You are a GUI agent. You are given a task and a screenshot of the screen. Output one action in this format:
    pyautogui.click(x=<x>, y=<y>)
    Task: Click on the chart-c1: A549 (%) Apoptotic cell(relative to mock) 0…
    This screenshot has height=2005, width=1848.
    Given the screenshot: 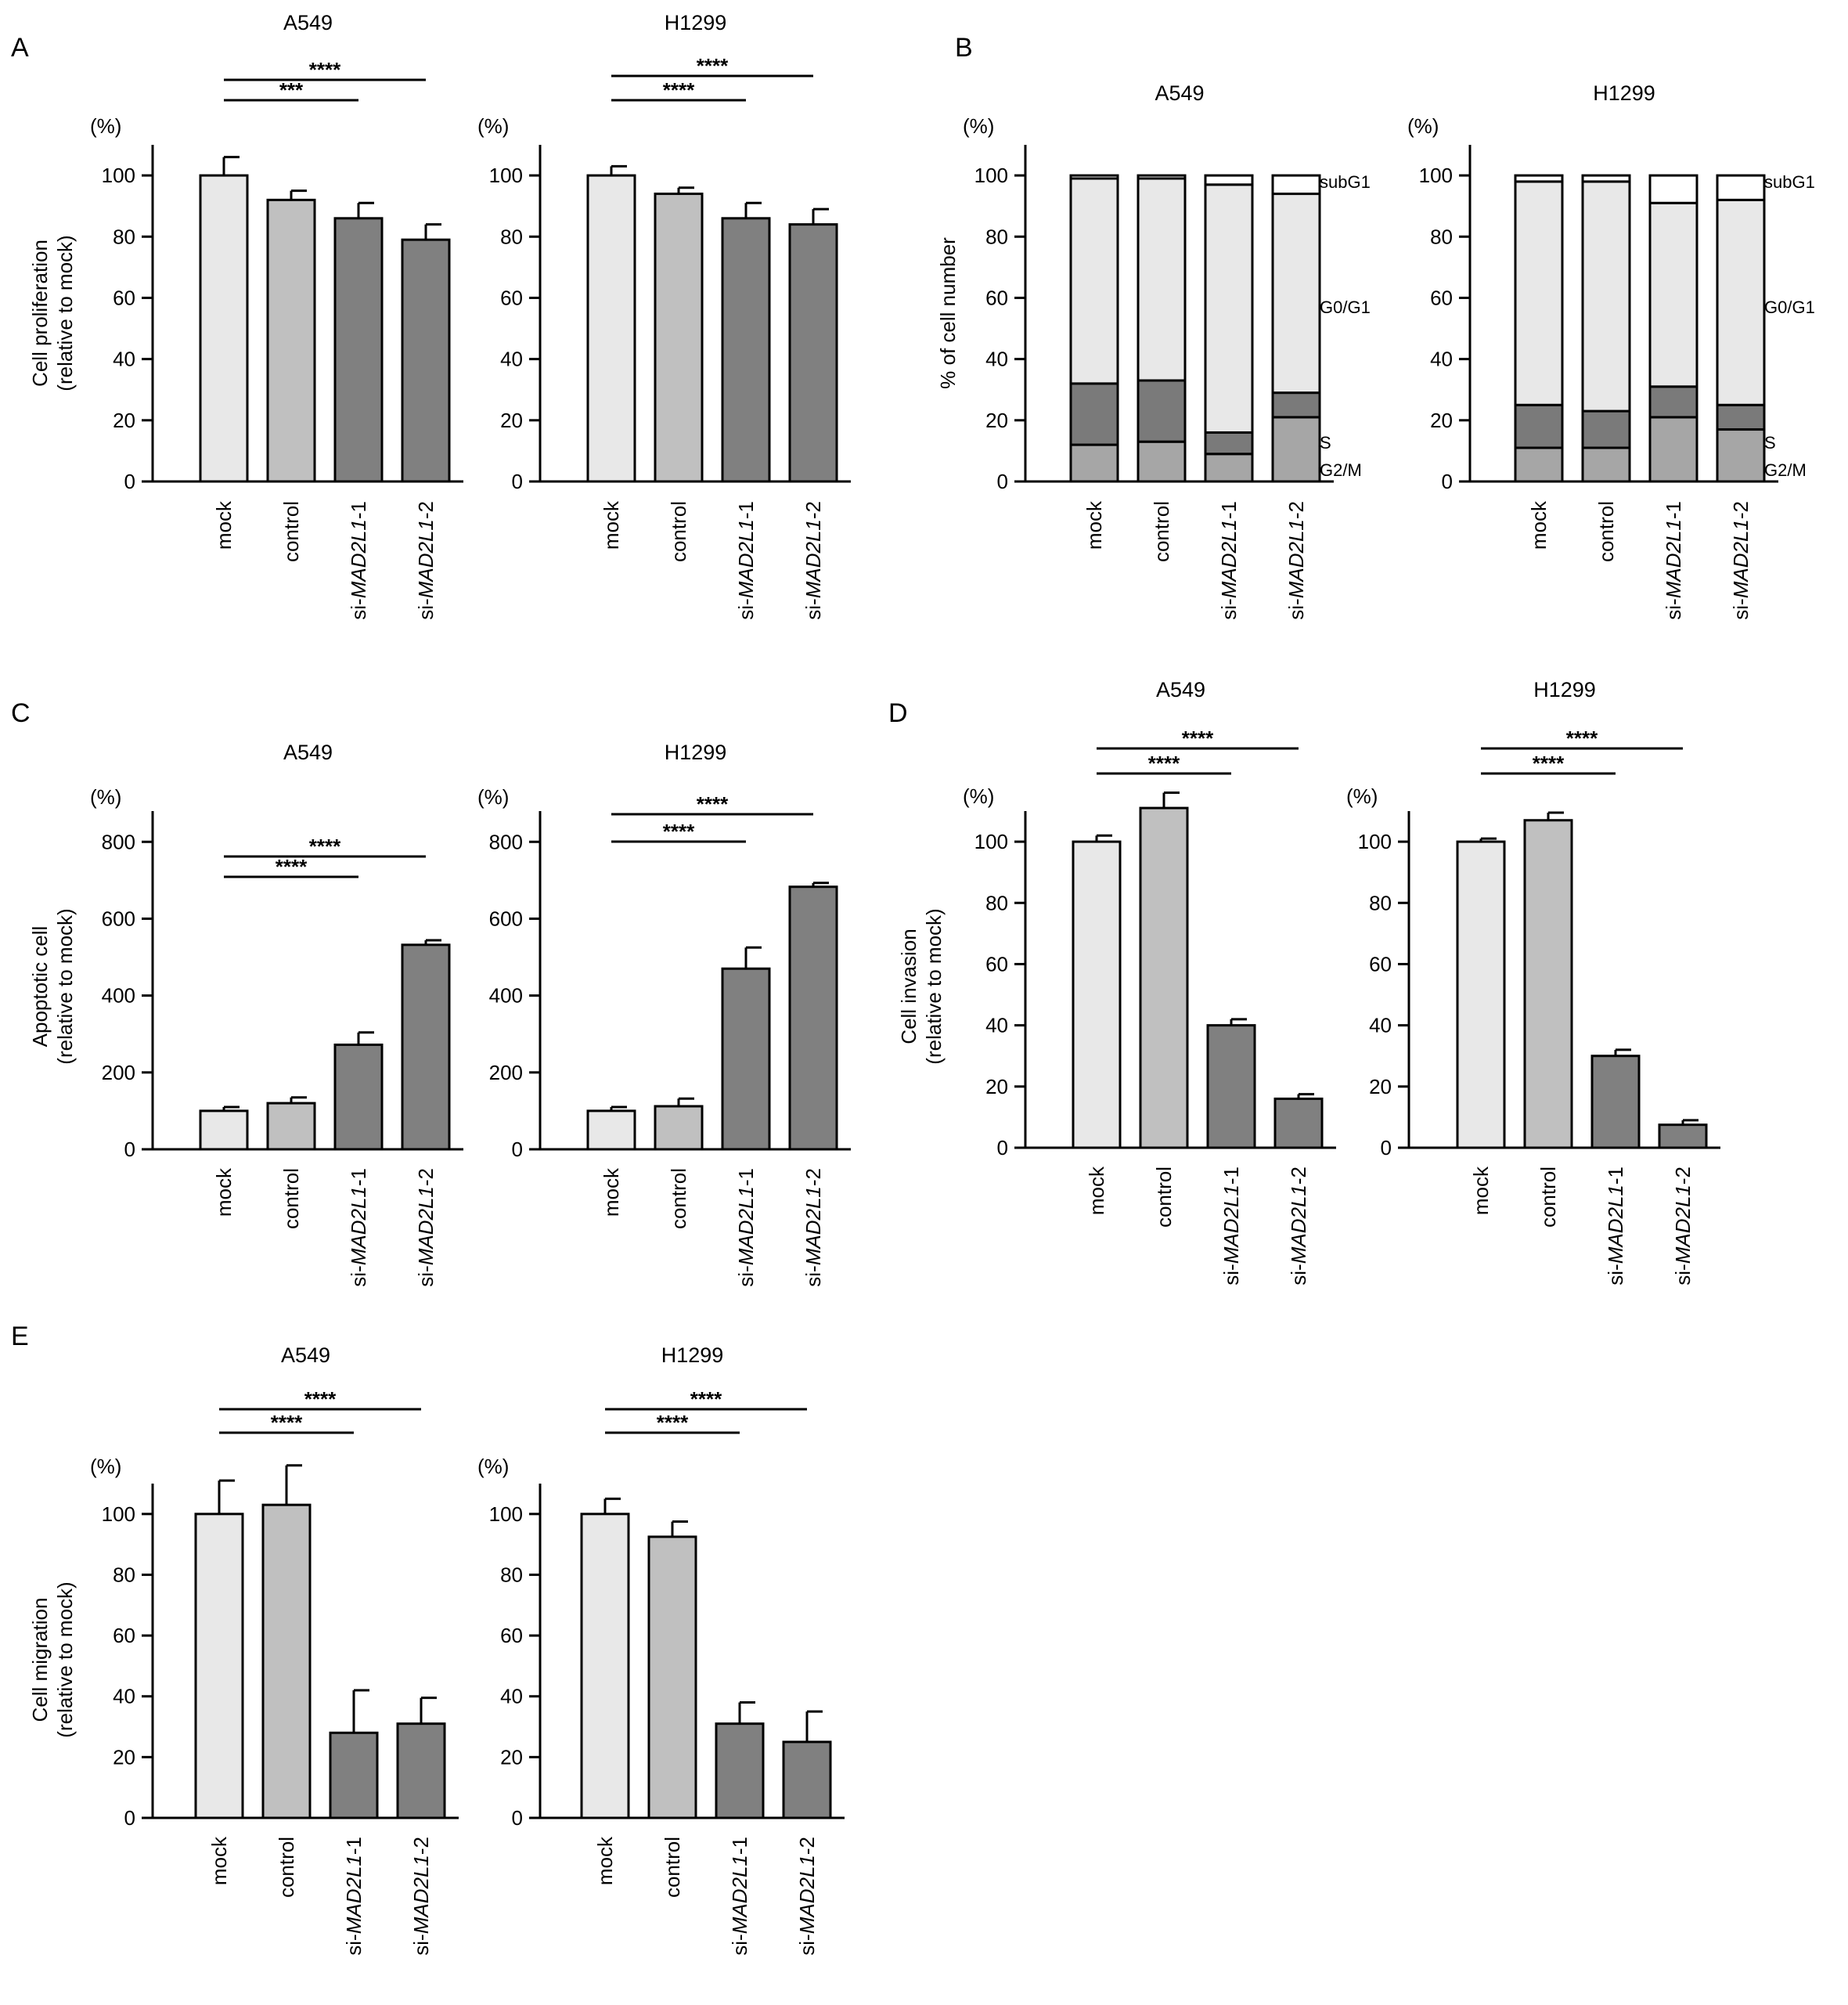 What is the action you would take?
    pyautogui.click(x=245, y=1014)
    